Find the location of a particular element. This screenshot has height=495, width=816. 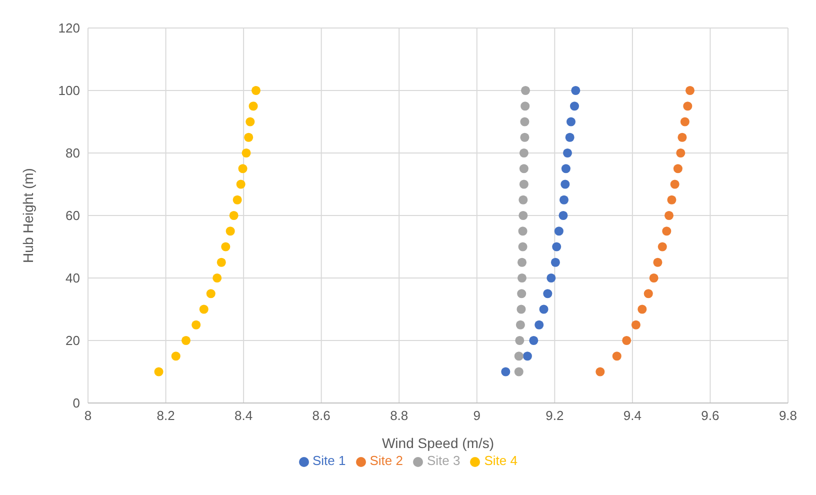

y-tick-label: 80 is located at coordinates (73, 153).